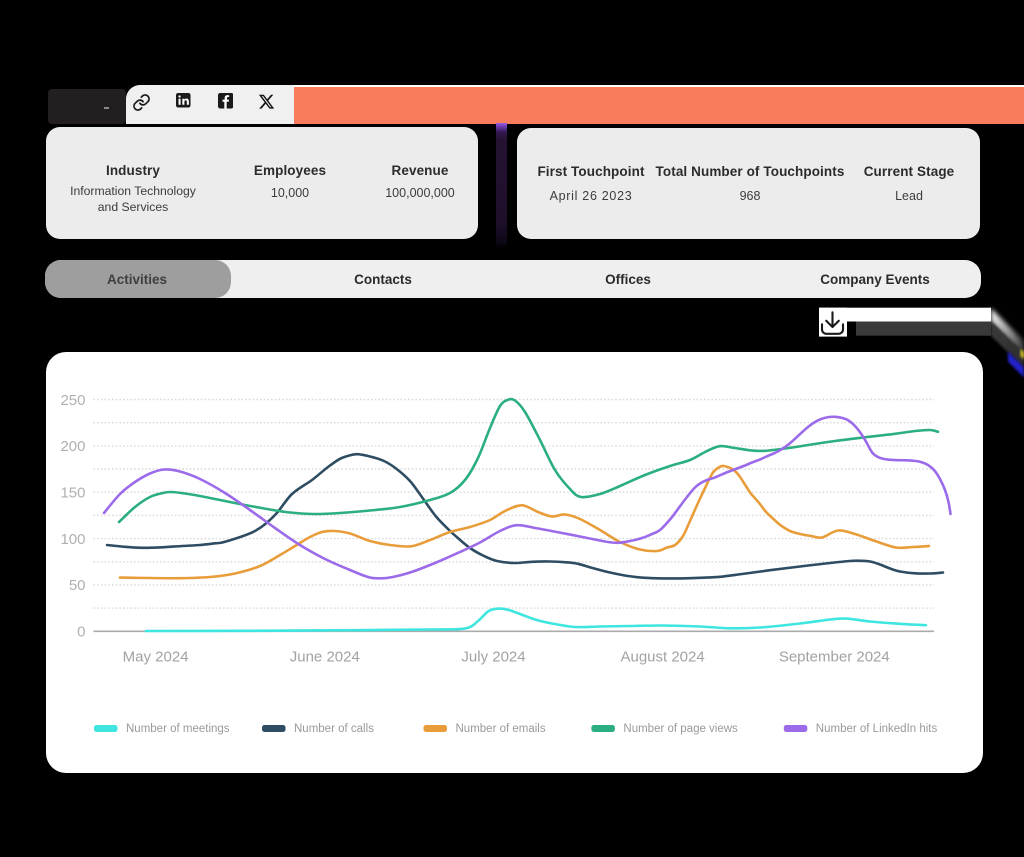 The height and width of the screenshot is (857, 1024). What do you see at coordinates (72, 446) in the screenshot?
I see `svg-text: 200` at bounding box center [72, 446].